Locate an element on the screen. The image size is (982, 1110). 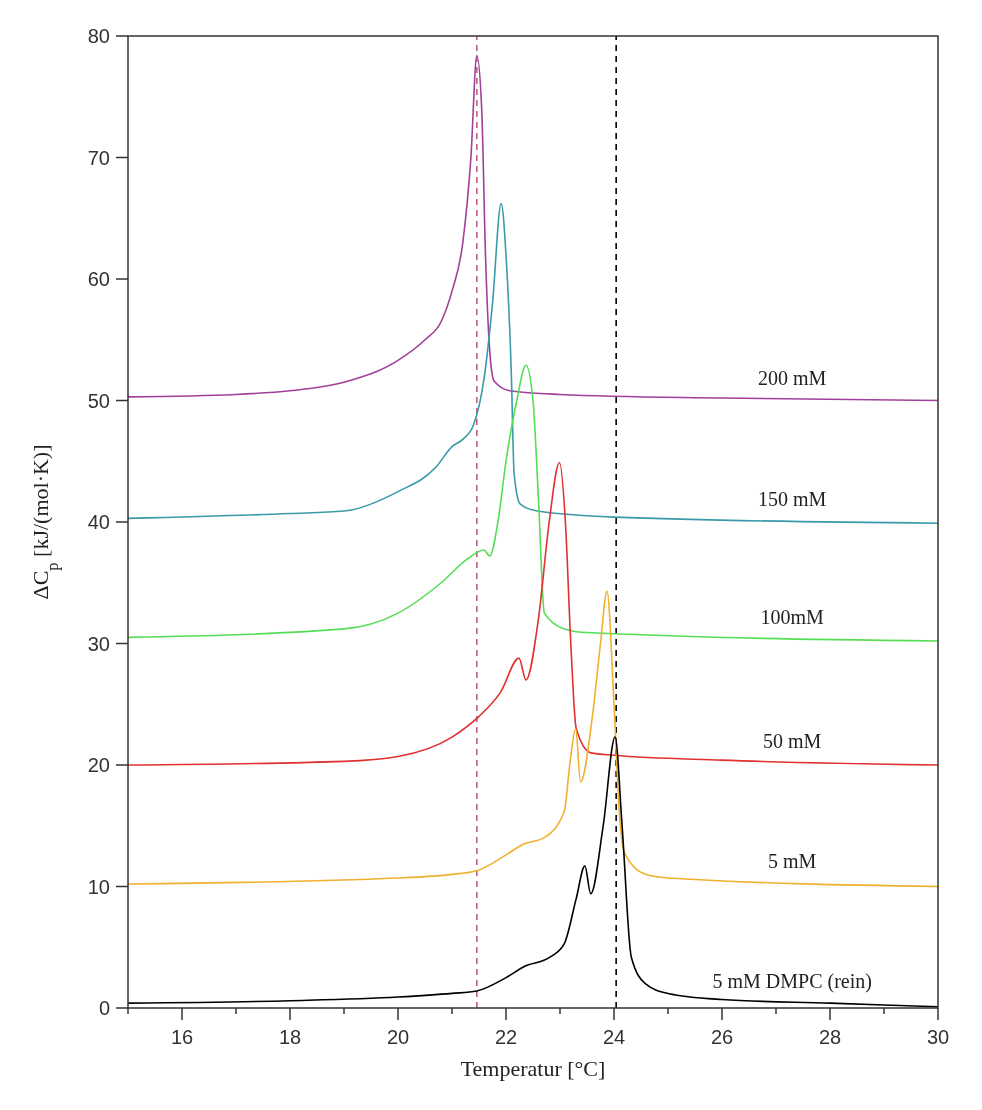
y-tick-label: 0 is located at coordinates (104, 1008).